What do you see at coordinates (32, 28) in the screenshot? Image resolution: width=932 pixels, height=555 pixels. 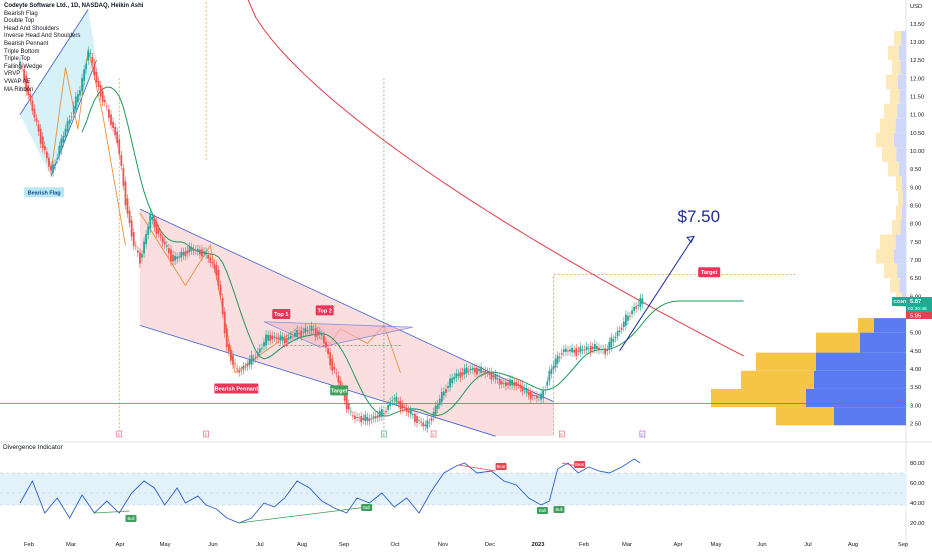 I see `legend-item-head-and-shoulders: Head And Shoulders` at bounding box center [32, 28].